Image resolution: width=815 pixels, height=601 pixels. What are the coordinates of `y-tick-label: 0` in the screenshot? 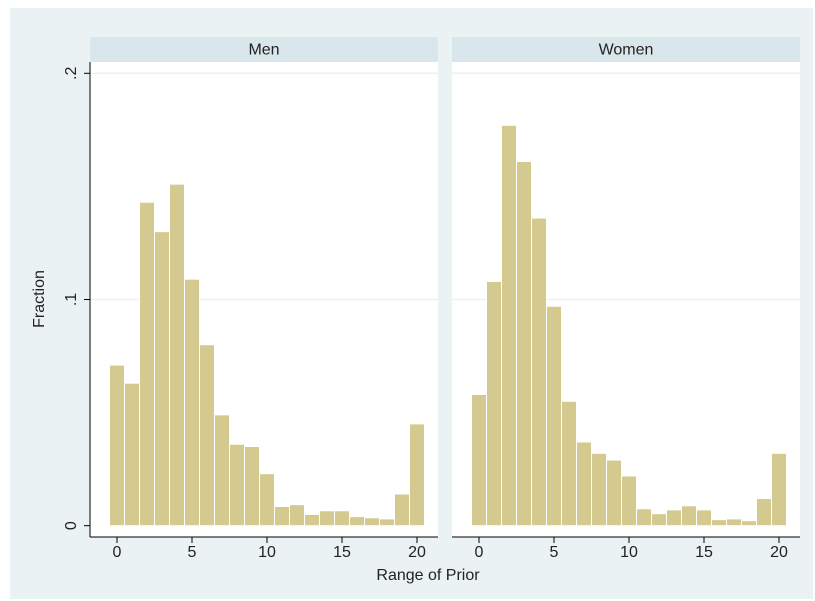 It's located at (71, 525).